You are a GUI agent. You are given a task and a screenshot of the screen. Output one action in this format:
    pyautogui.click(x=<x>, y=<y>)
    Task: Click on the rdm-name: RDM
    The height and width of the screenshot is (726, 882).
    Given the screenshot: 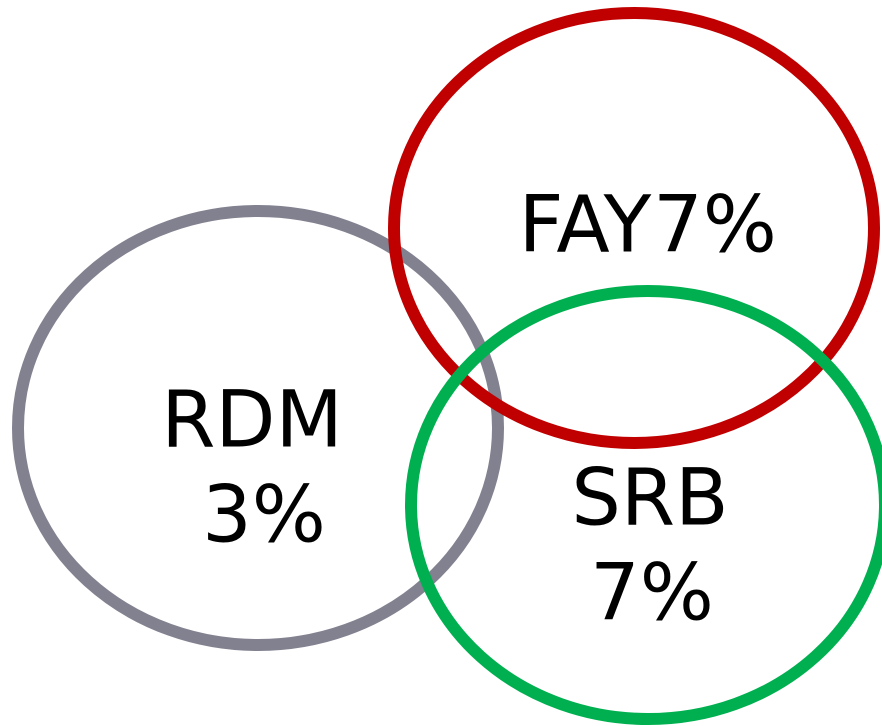 What is the action you would take?
    pyautogui.click(x=252, y=420)
    